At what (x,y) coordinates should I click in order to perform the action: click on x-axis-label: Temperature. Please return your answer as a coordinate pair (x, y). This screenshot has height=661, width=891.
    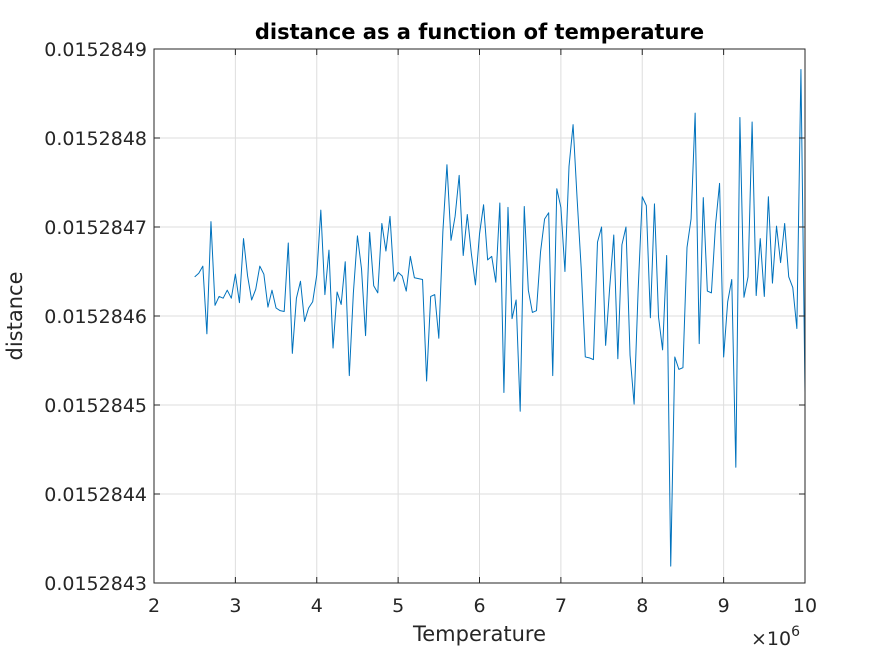
    Looking at the image, I should click on (479, 634).